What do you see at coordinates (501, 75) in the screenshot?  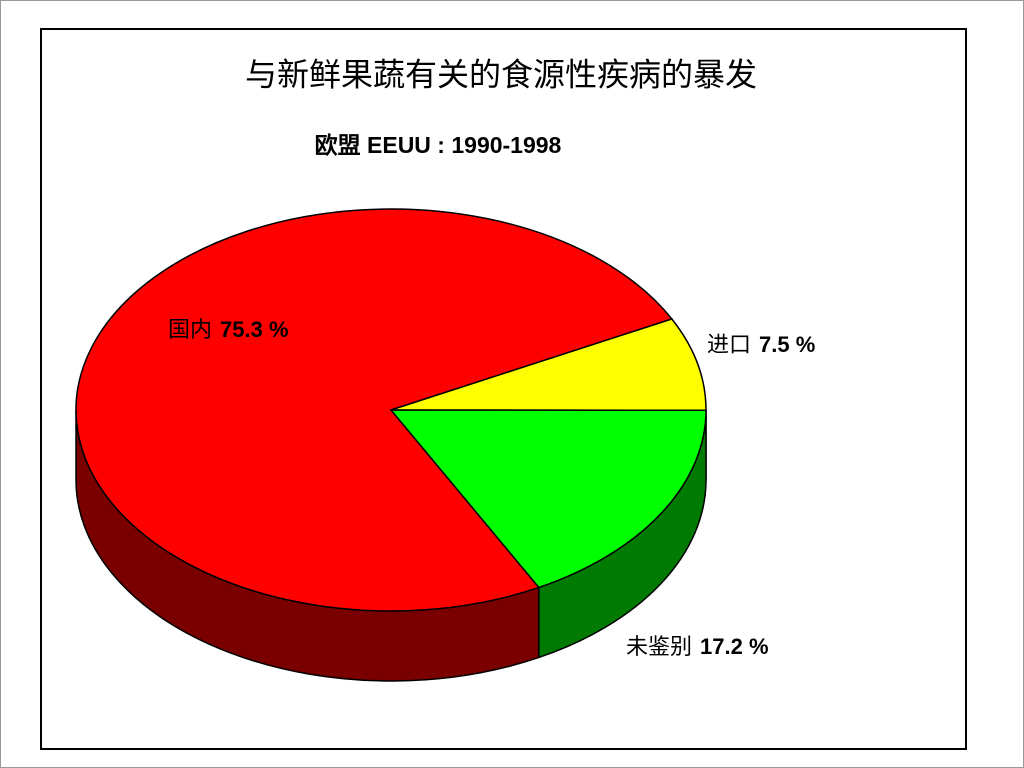 I see `chart-title: 与新鲜果蔬有关的食源性疾病的暴发` at bounding box center [501, 75].